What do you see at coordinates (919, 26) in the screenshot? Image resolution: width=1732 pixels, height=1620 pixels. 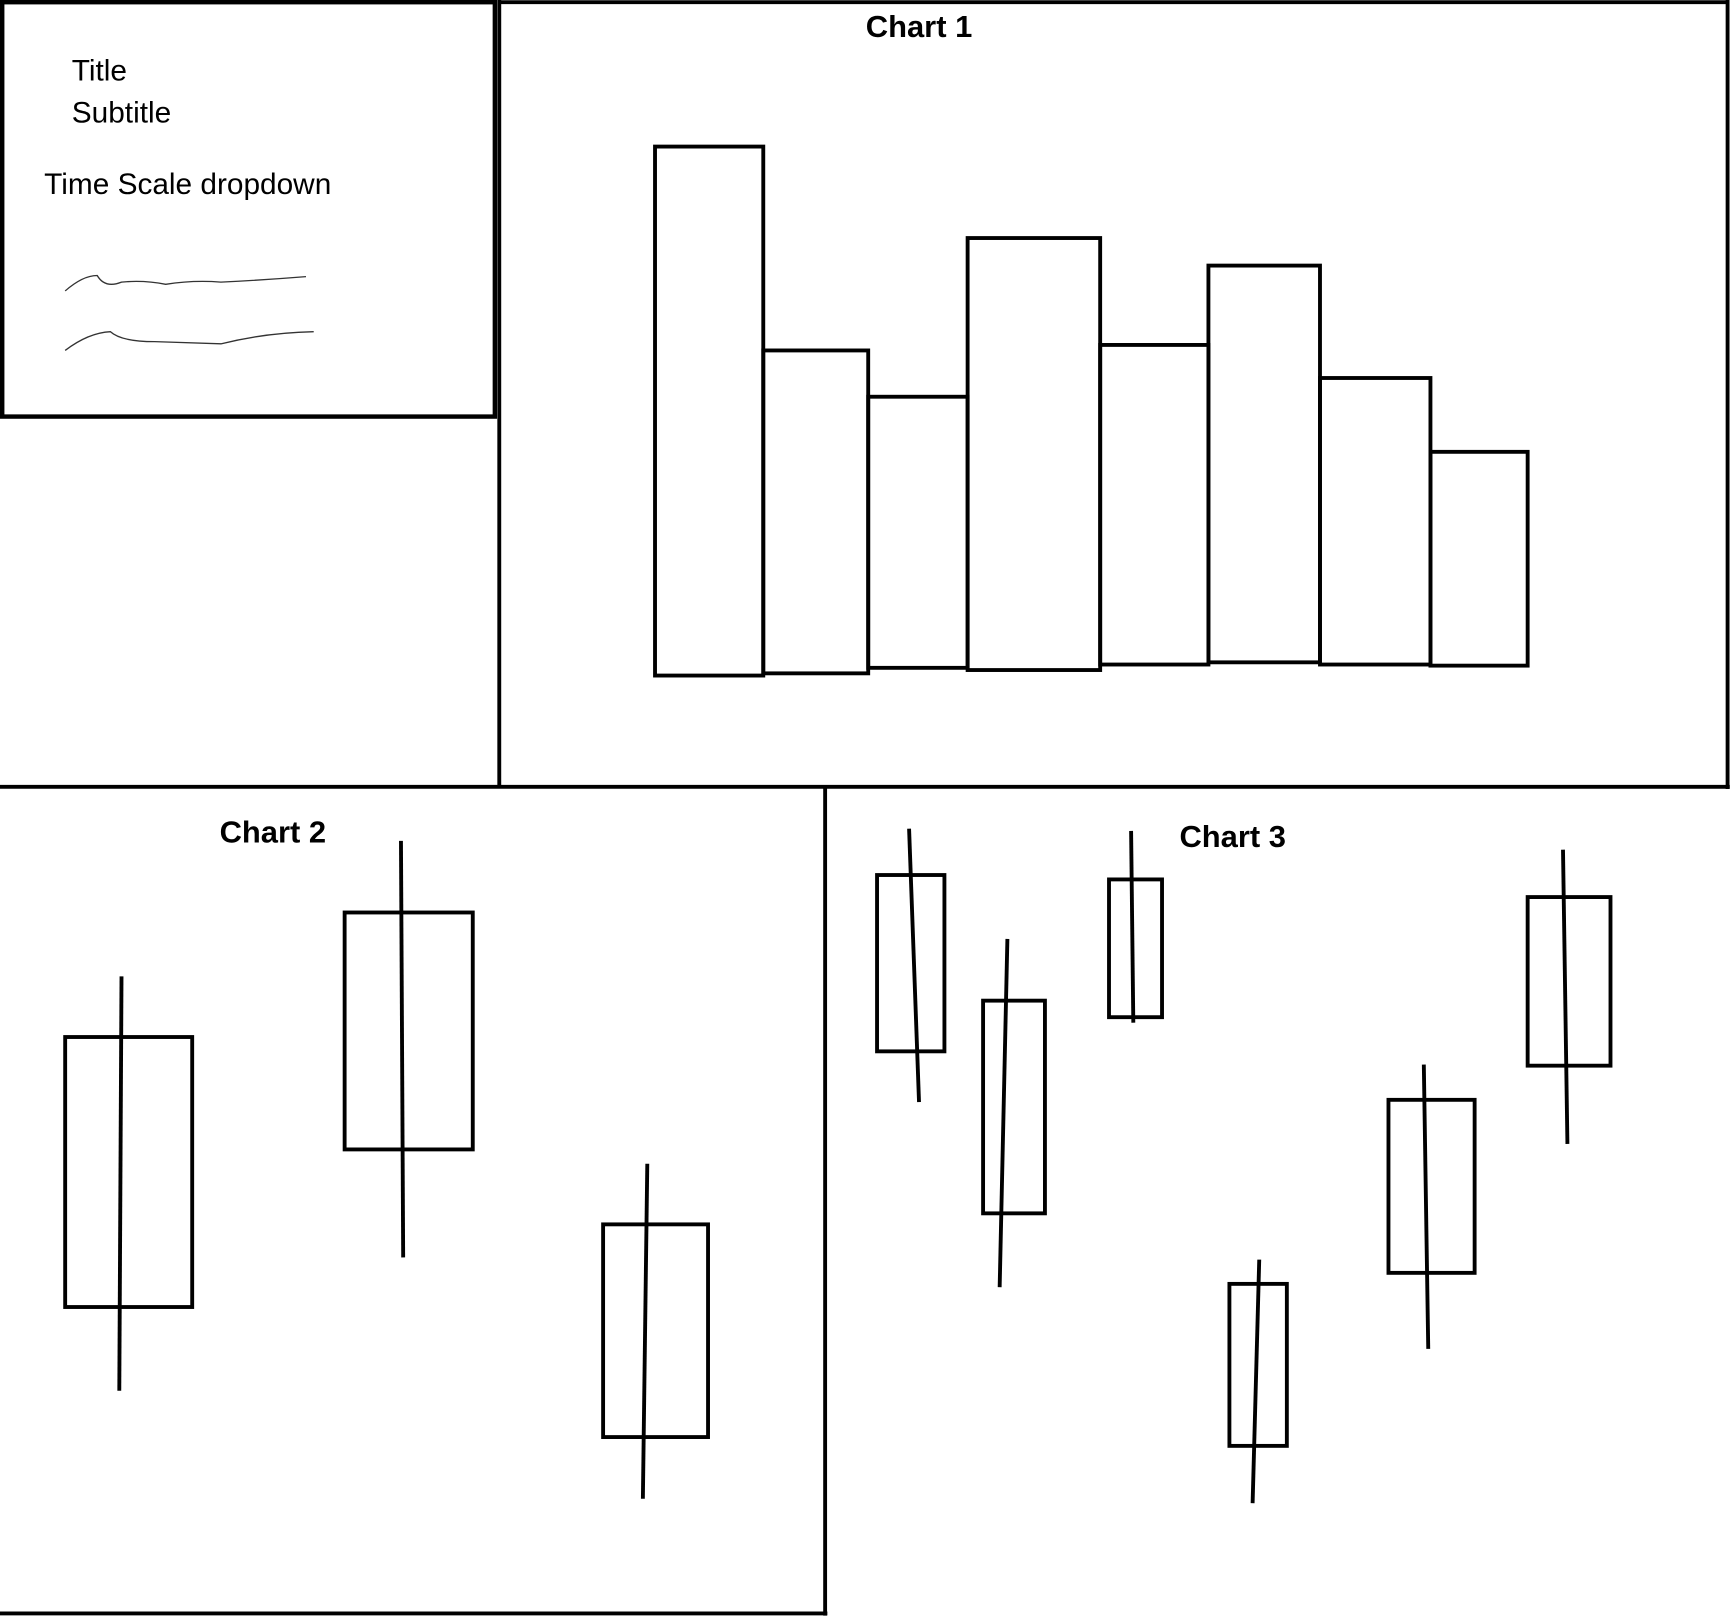 I see `chart-title: Chart 1` at bounding box center [919, 26].